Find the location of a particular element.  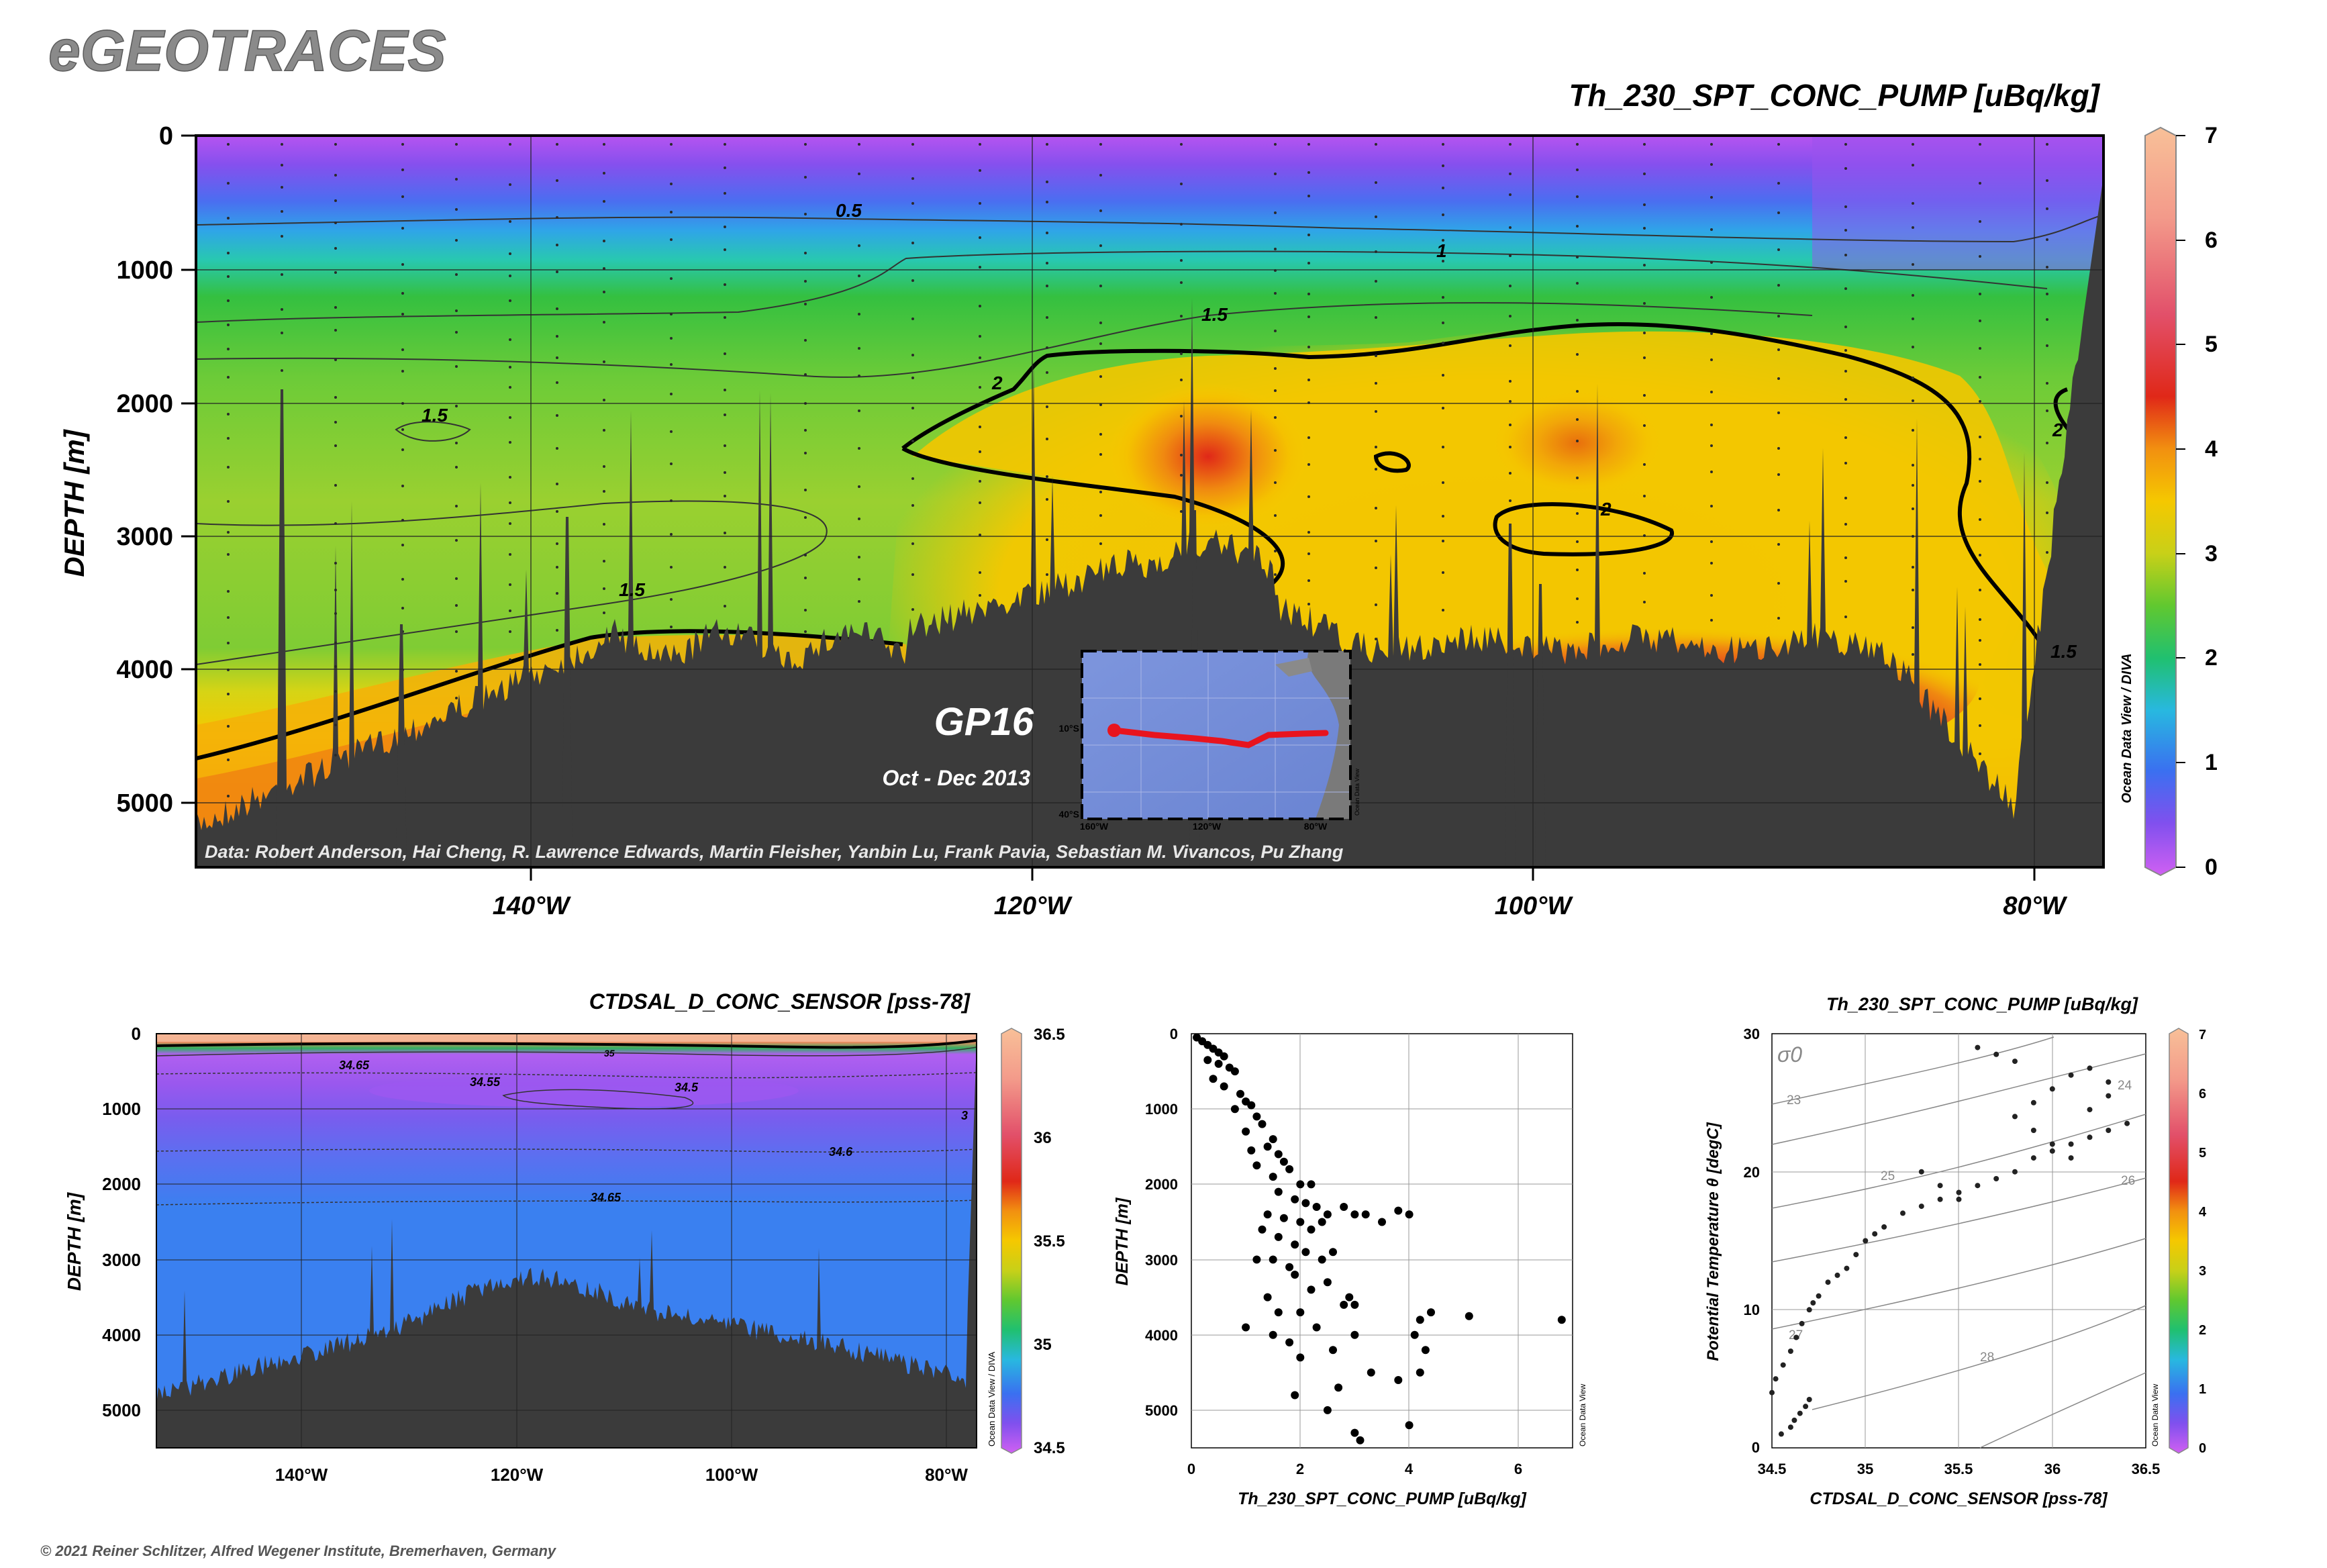

inset-lat-tick: 10°S is located at coordinates (1068, 728).